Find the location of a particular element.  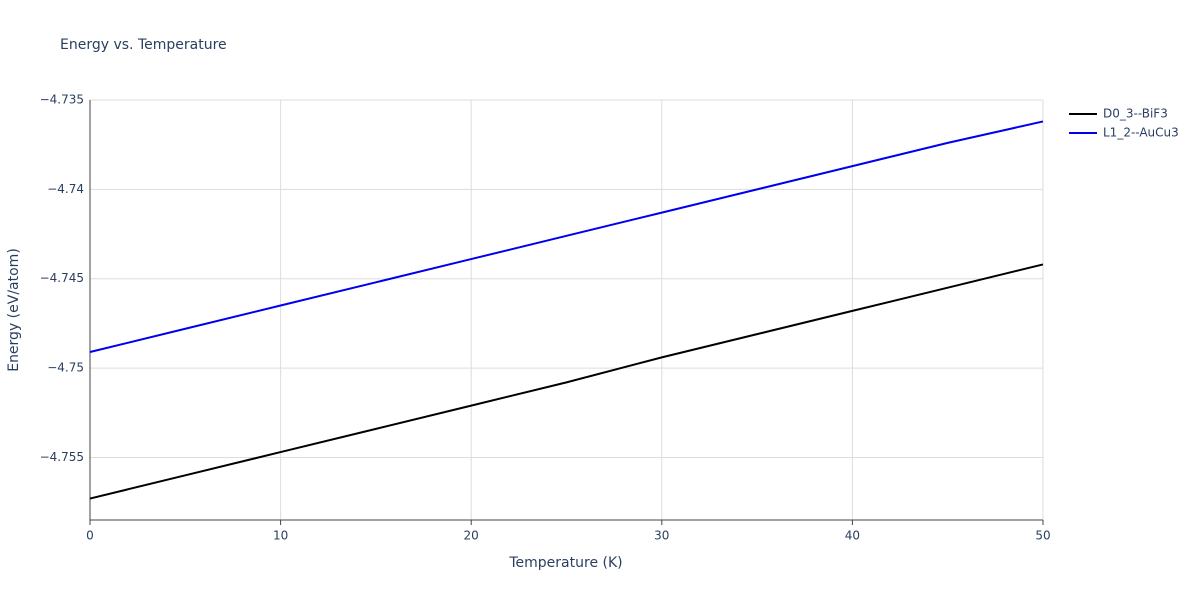

x-tick-label: 10 is located at coordinates (280, 536).